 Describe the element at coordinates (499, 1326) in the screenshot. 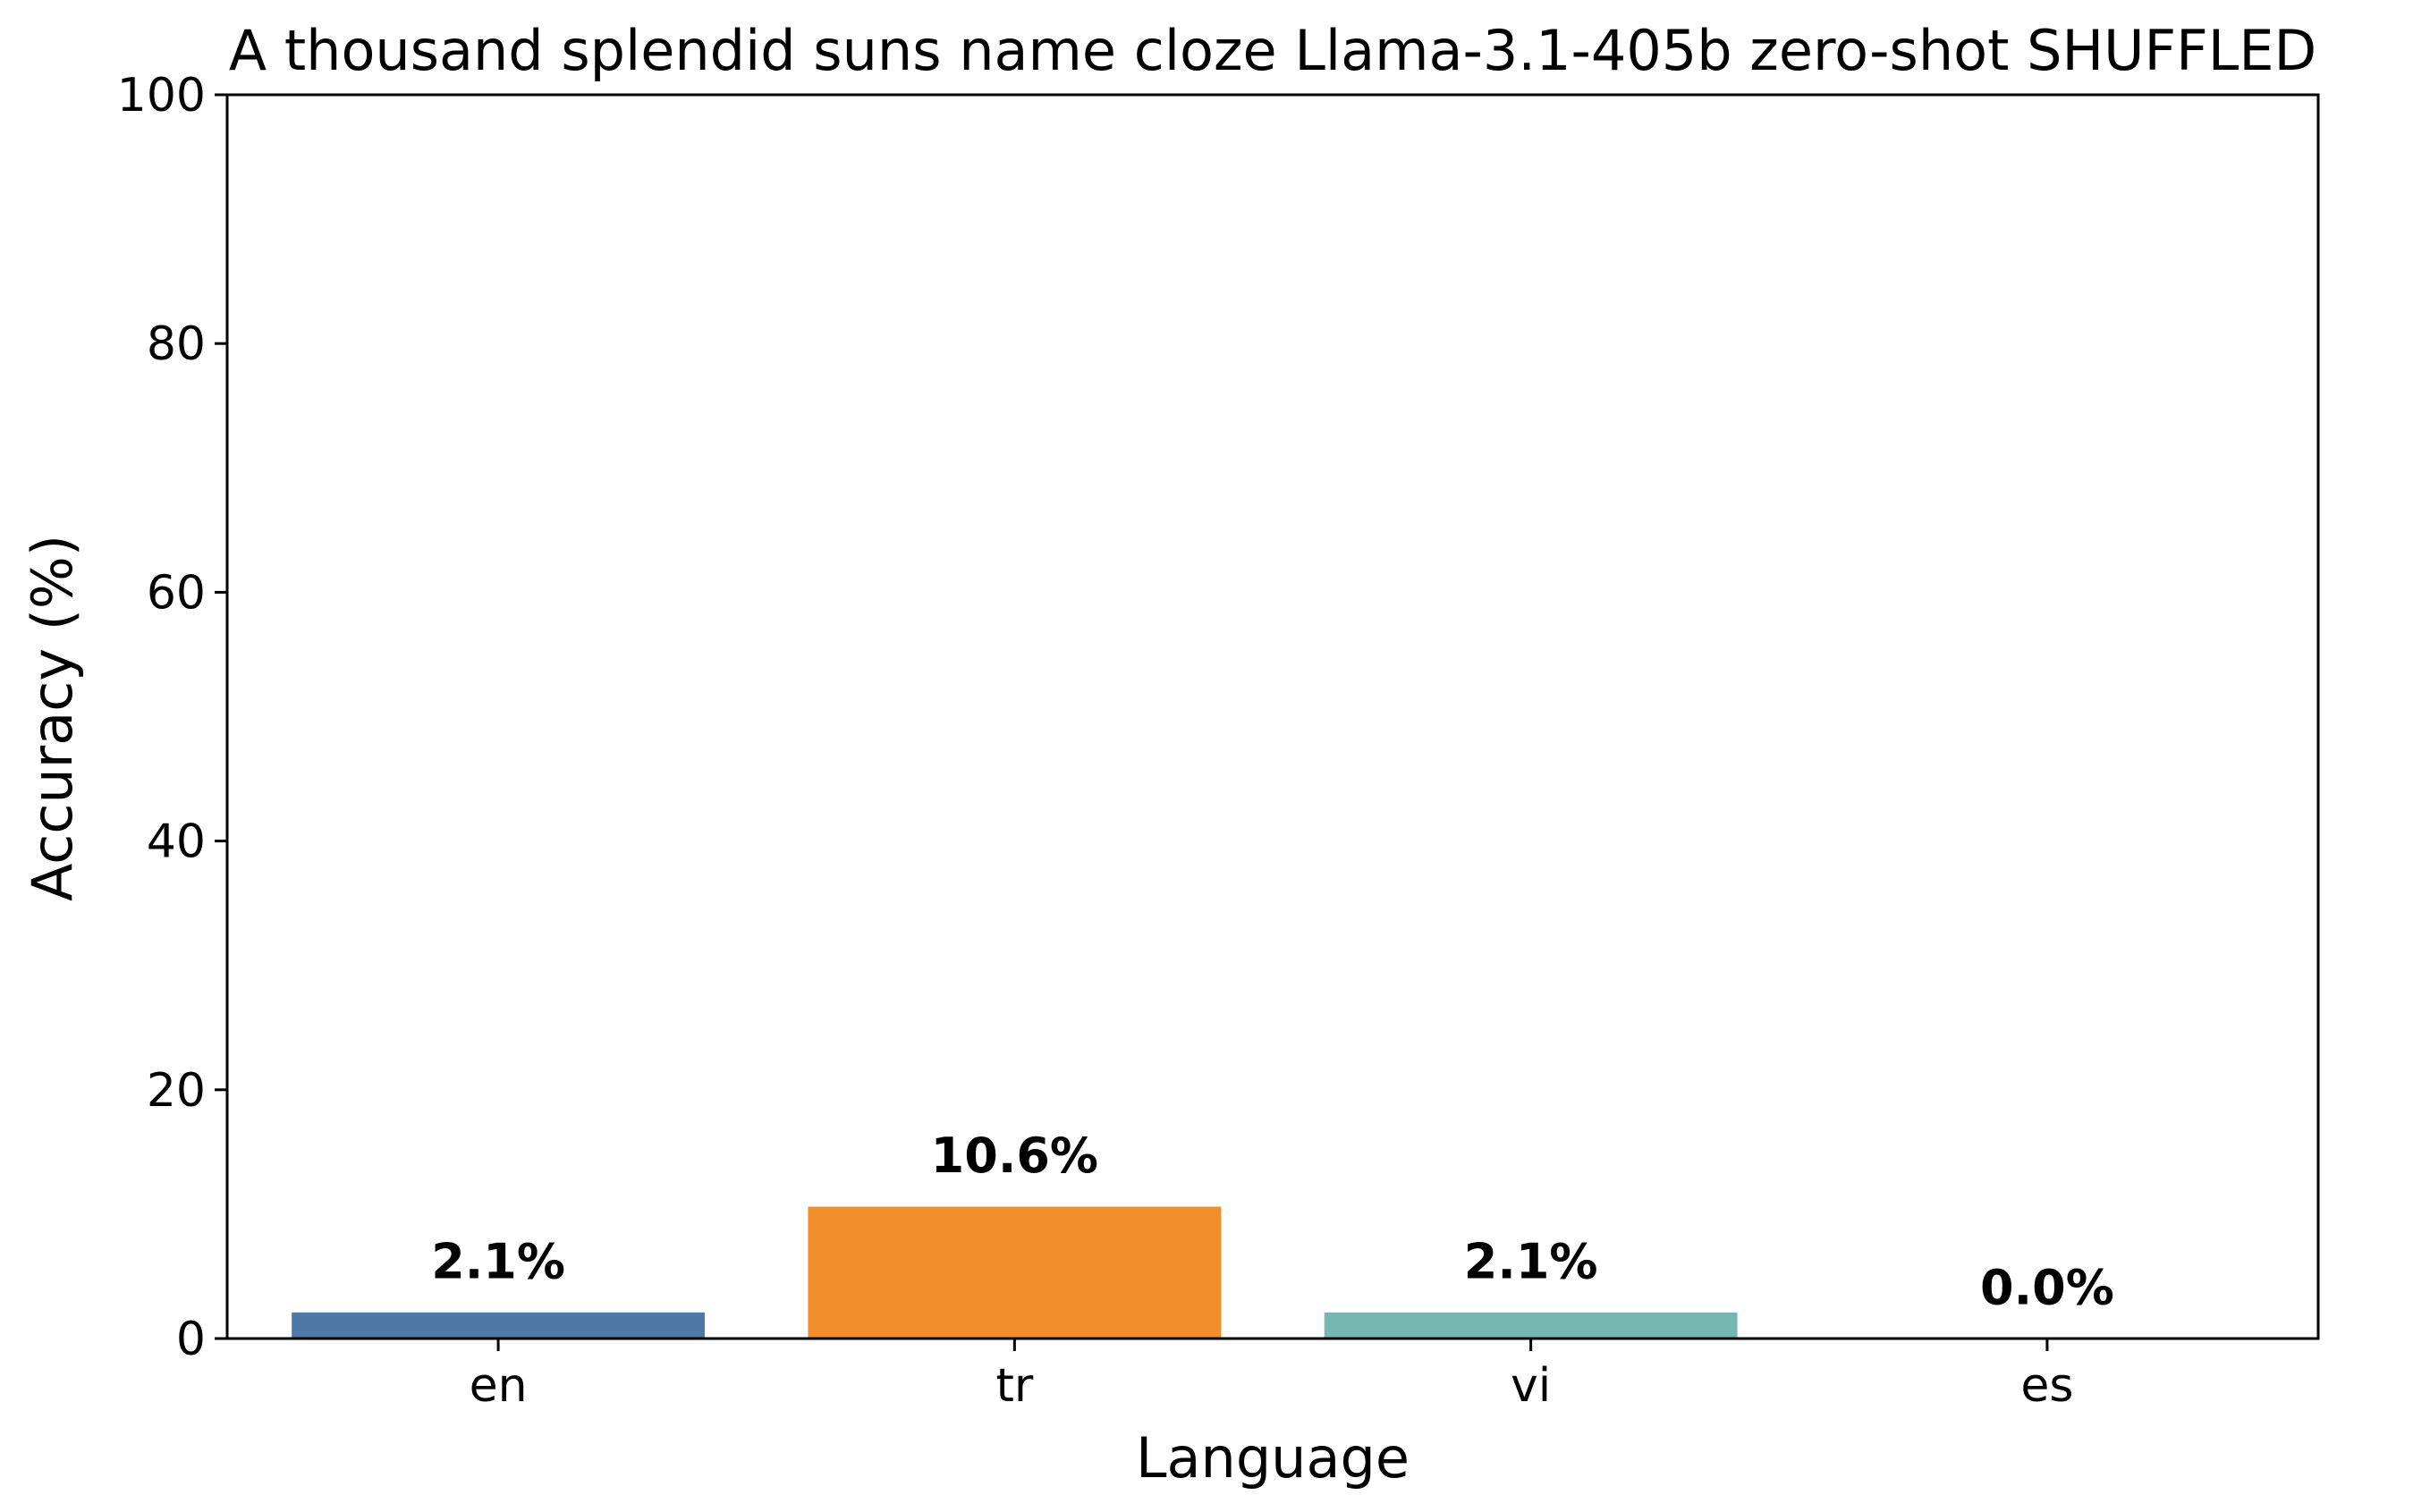

I see `bar-en` at that location.